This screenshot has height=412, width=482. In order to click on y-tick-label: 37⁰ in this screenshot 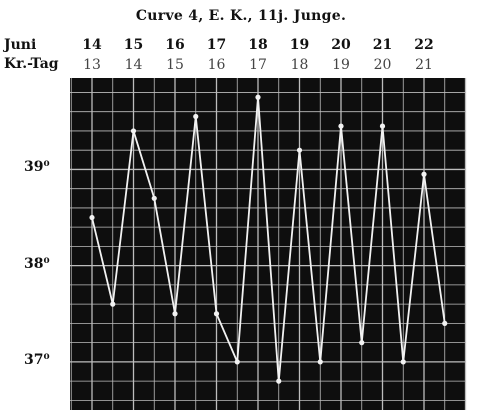, I will do `click(37, 359)`.